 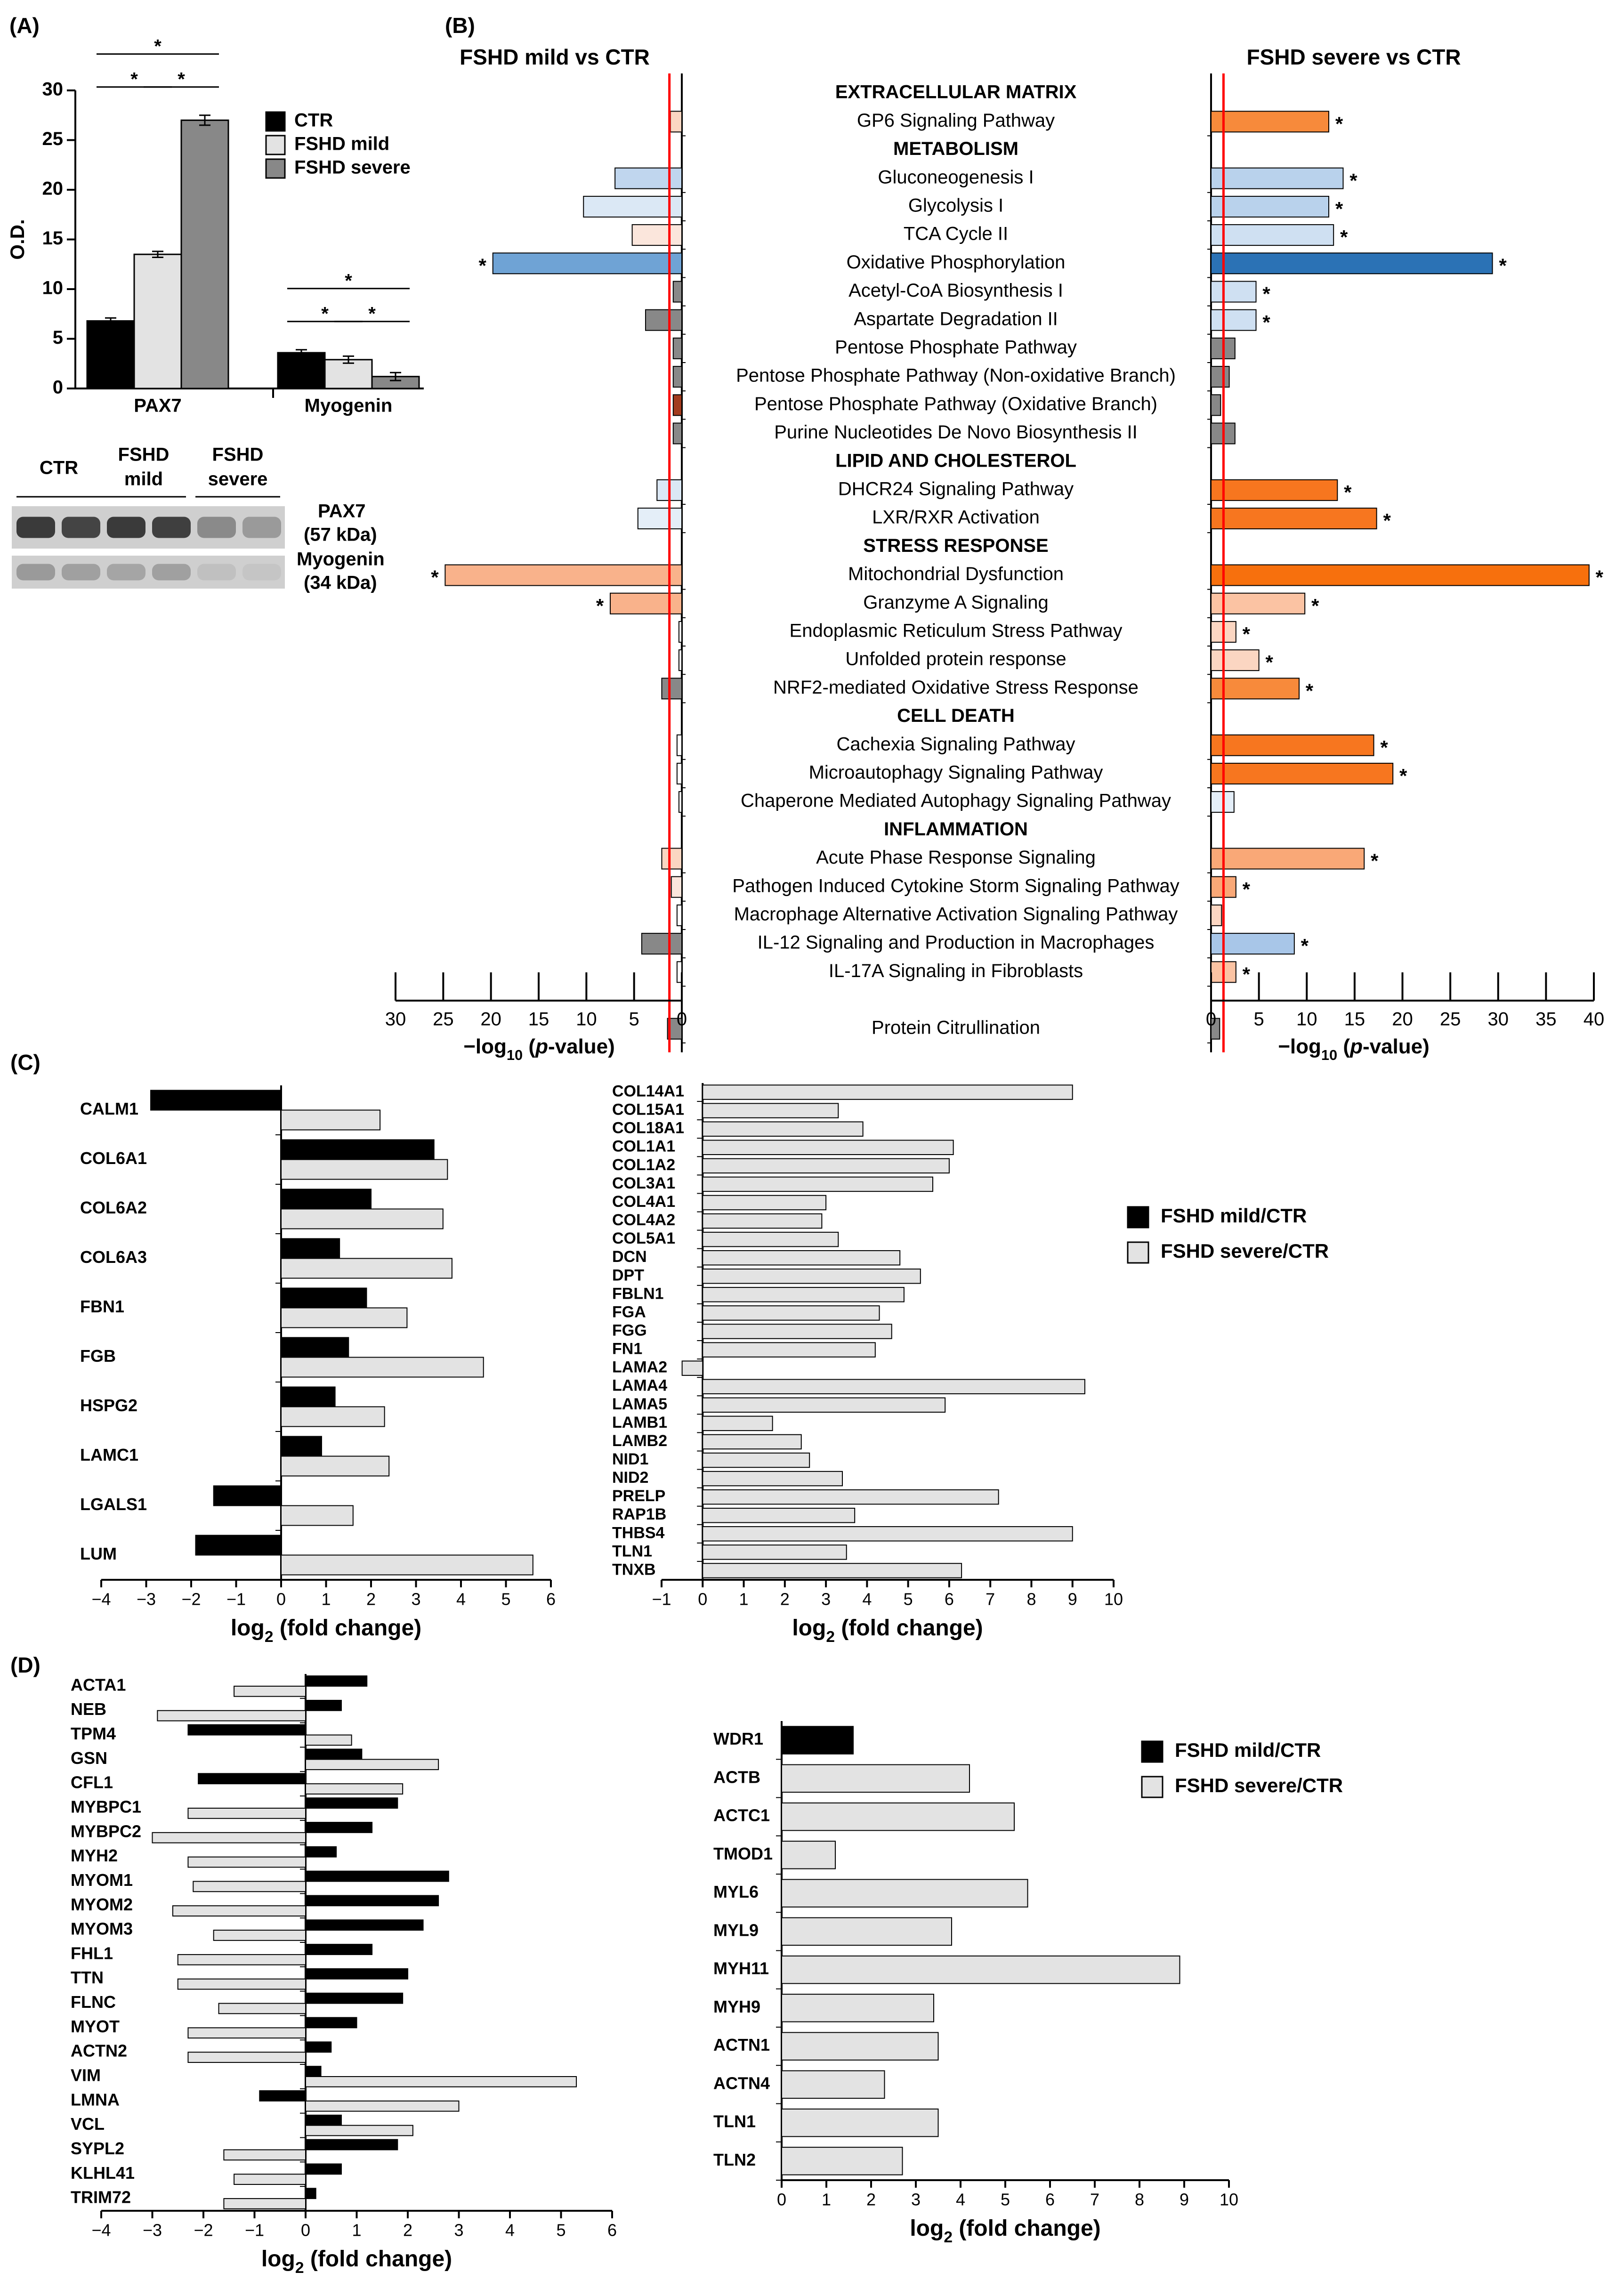 What do you see at coordinates (101, 1599) in the screenshot?
I see `x-tick-label: −4` at bounding box center [101, 1599].